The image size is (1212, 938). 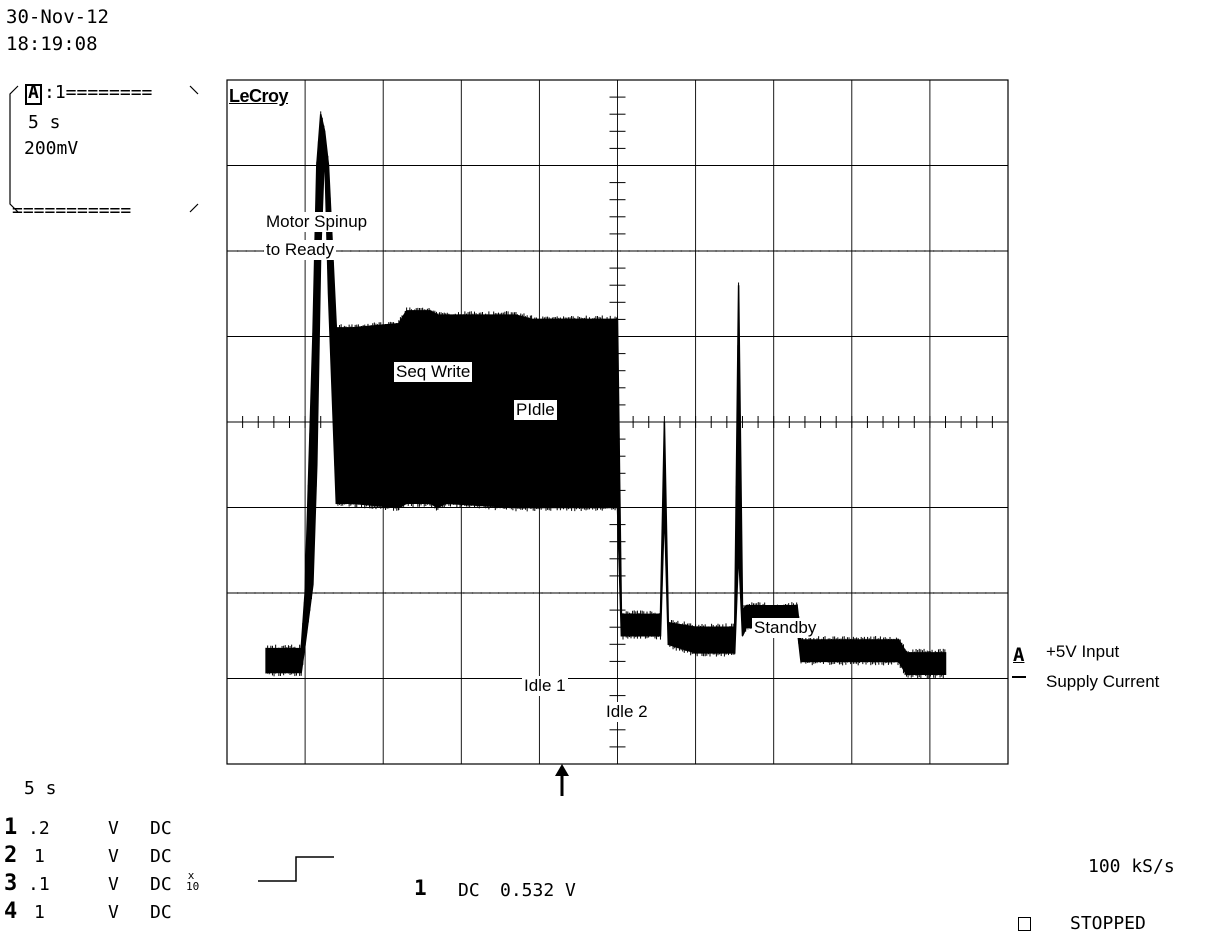 I want to click on channel-4-number: 4, so click(x=11, y=911).